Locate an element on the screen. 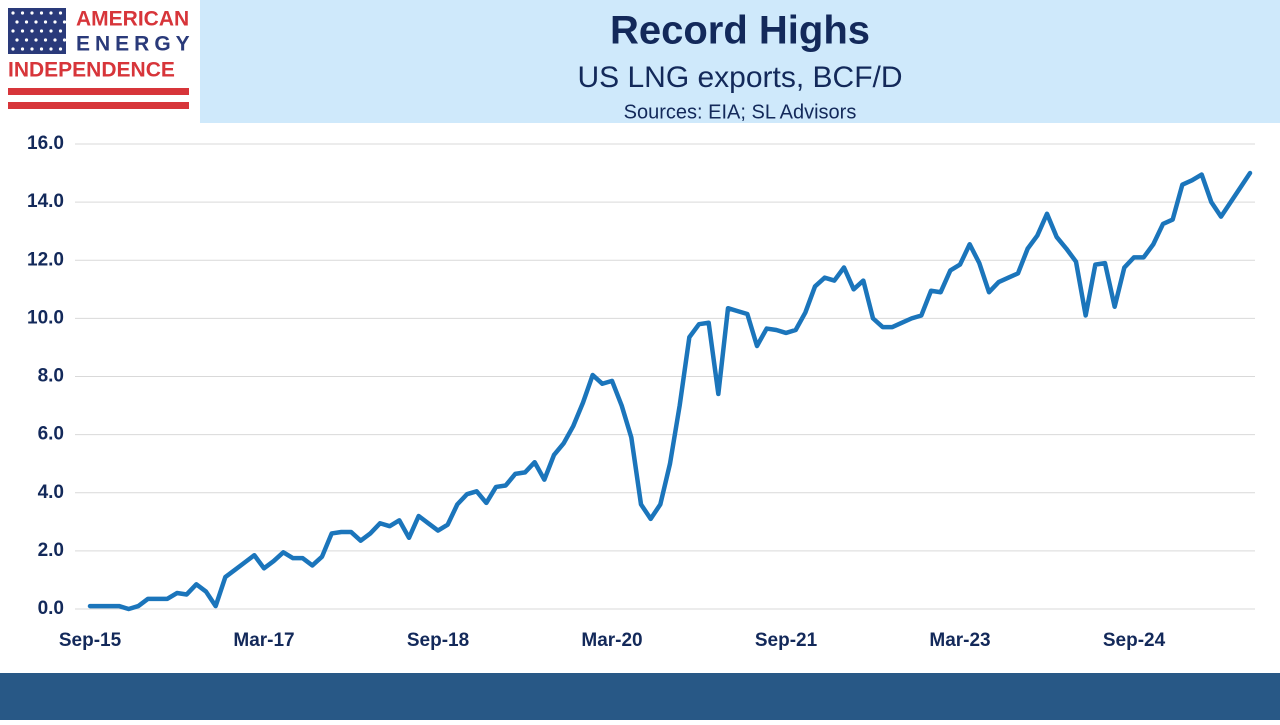 The width and height of the screenshot is (1280, 725). chart-title: Record Highs is located at coordinates (740, 31).